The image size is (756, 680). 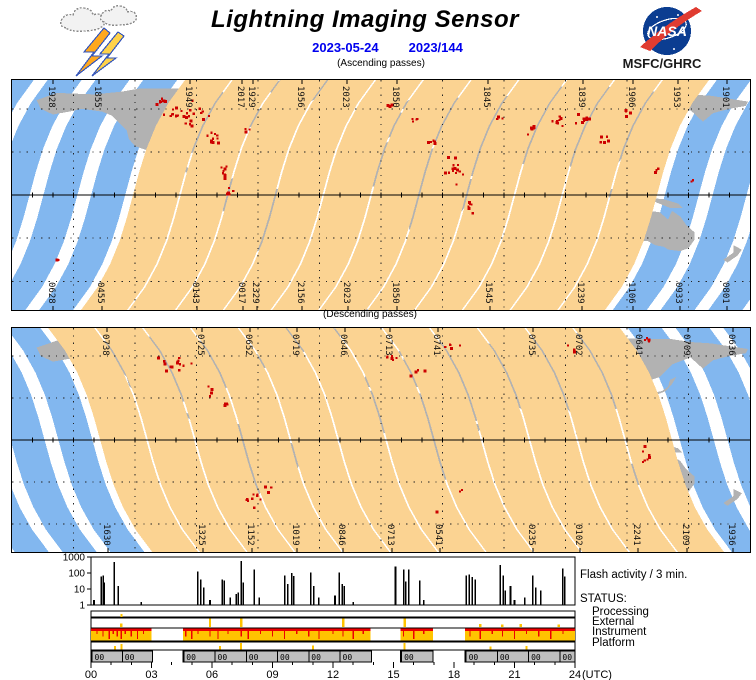 What do you see at coordinates (98, 18) in the screenshot?
I see `cloud-icon` at bounding box center [98, 18].